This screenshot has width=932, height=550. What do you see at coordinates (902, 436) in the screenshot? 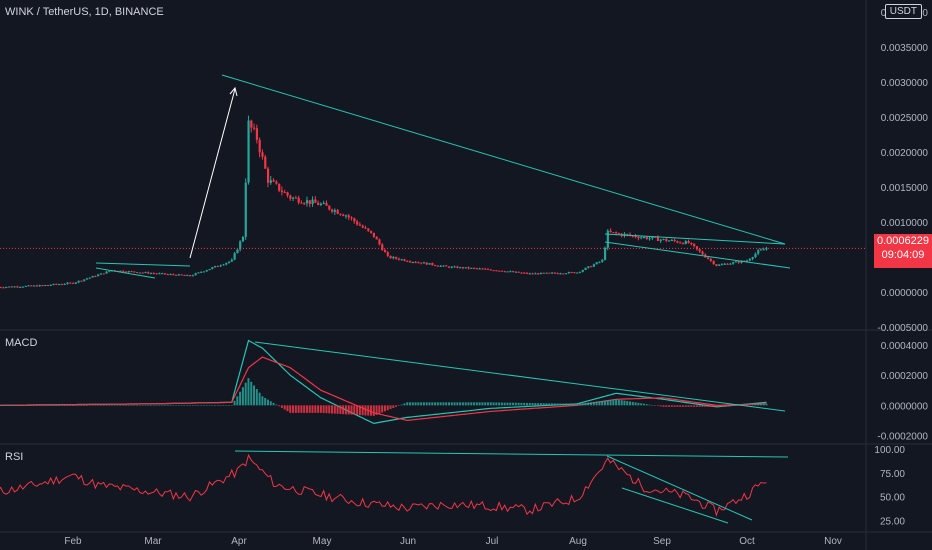
I see `macd-tick-label: -0.0002000` at bounding box center [902, 436].